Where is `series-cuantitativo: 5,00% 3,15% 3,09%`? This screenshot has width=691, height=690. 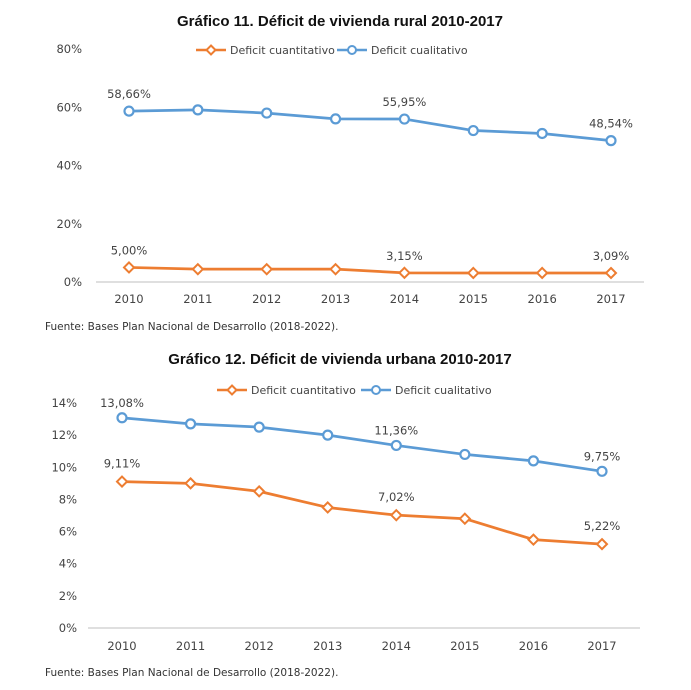
series-cuantitativo: 5,00% 3,15% 3,09% is located at coordinates (370, 261).